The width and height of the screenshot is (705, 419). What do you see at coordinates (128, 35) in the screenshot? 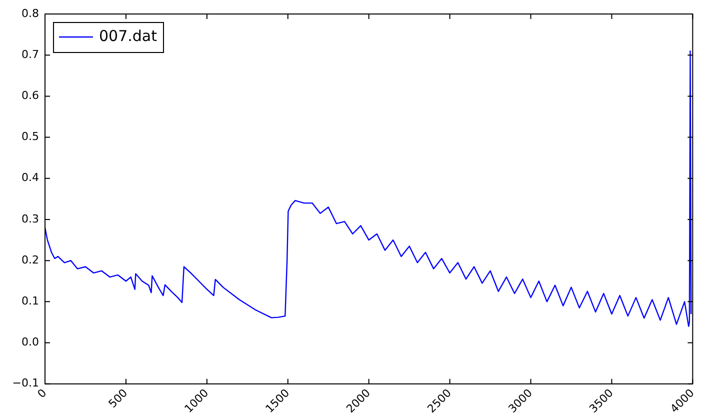
I see `legend-label: 007.dat` at bounding box center [128, 35].